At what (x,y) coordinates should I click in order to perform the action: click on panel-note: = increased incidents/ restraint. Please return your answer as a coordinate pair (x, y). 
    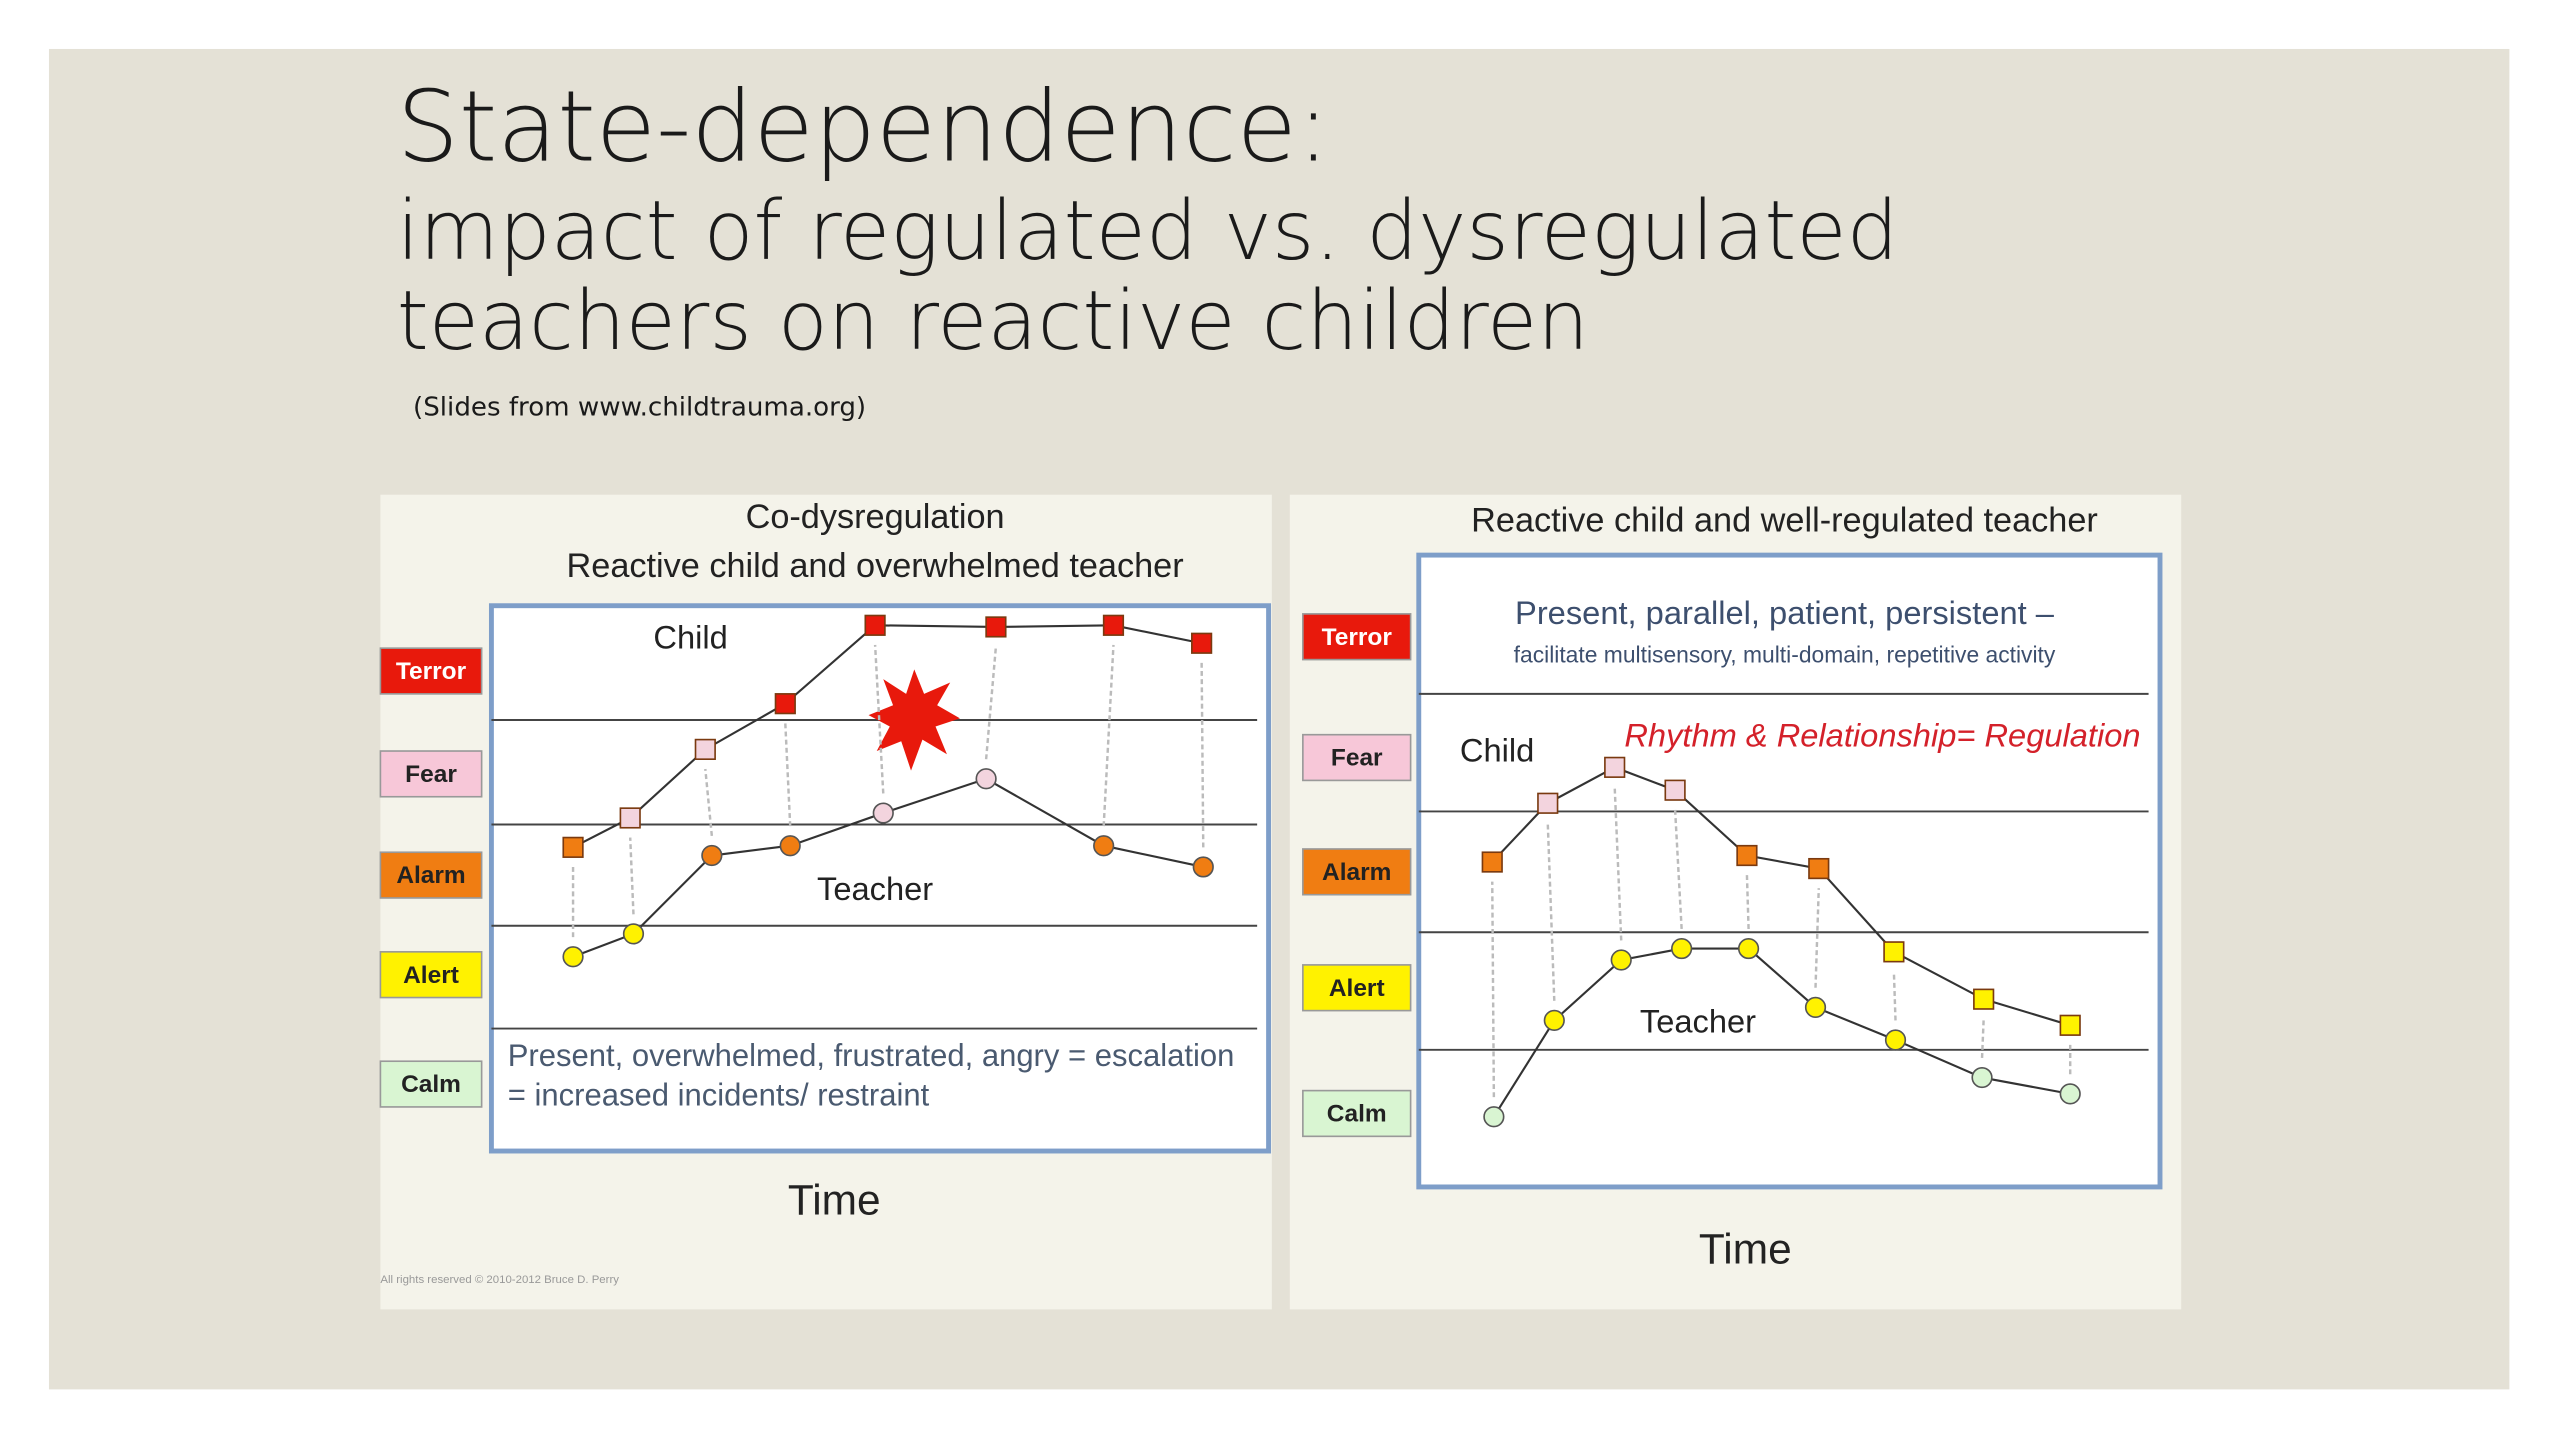
    Looking at the image, I should click on (719, 1094).